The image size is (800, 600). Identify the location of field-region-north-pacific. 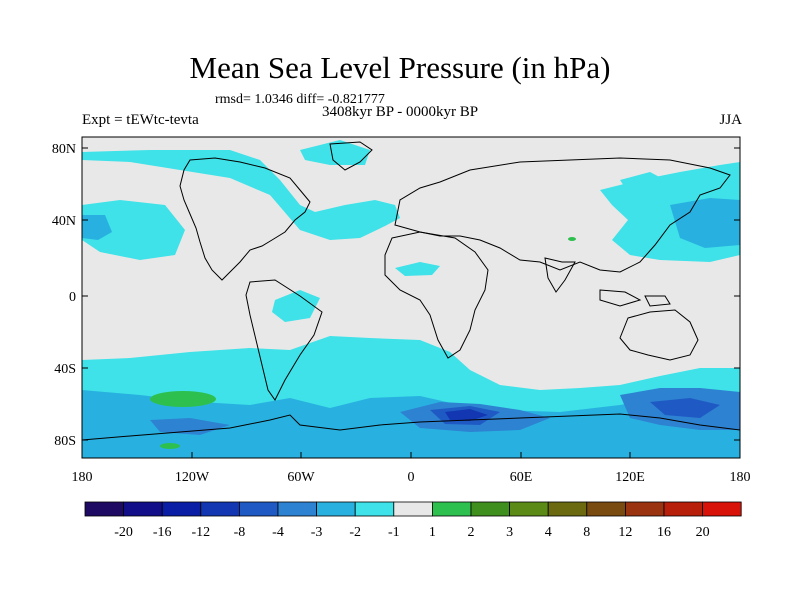
(241, 195).